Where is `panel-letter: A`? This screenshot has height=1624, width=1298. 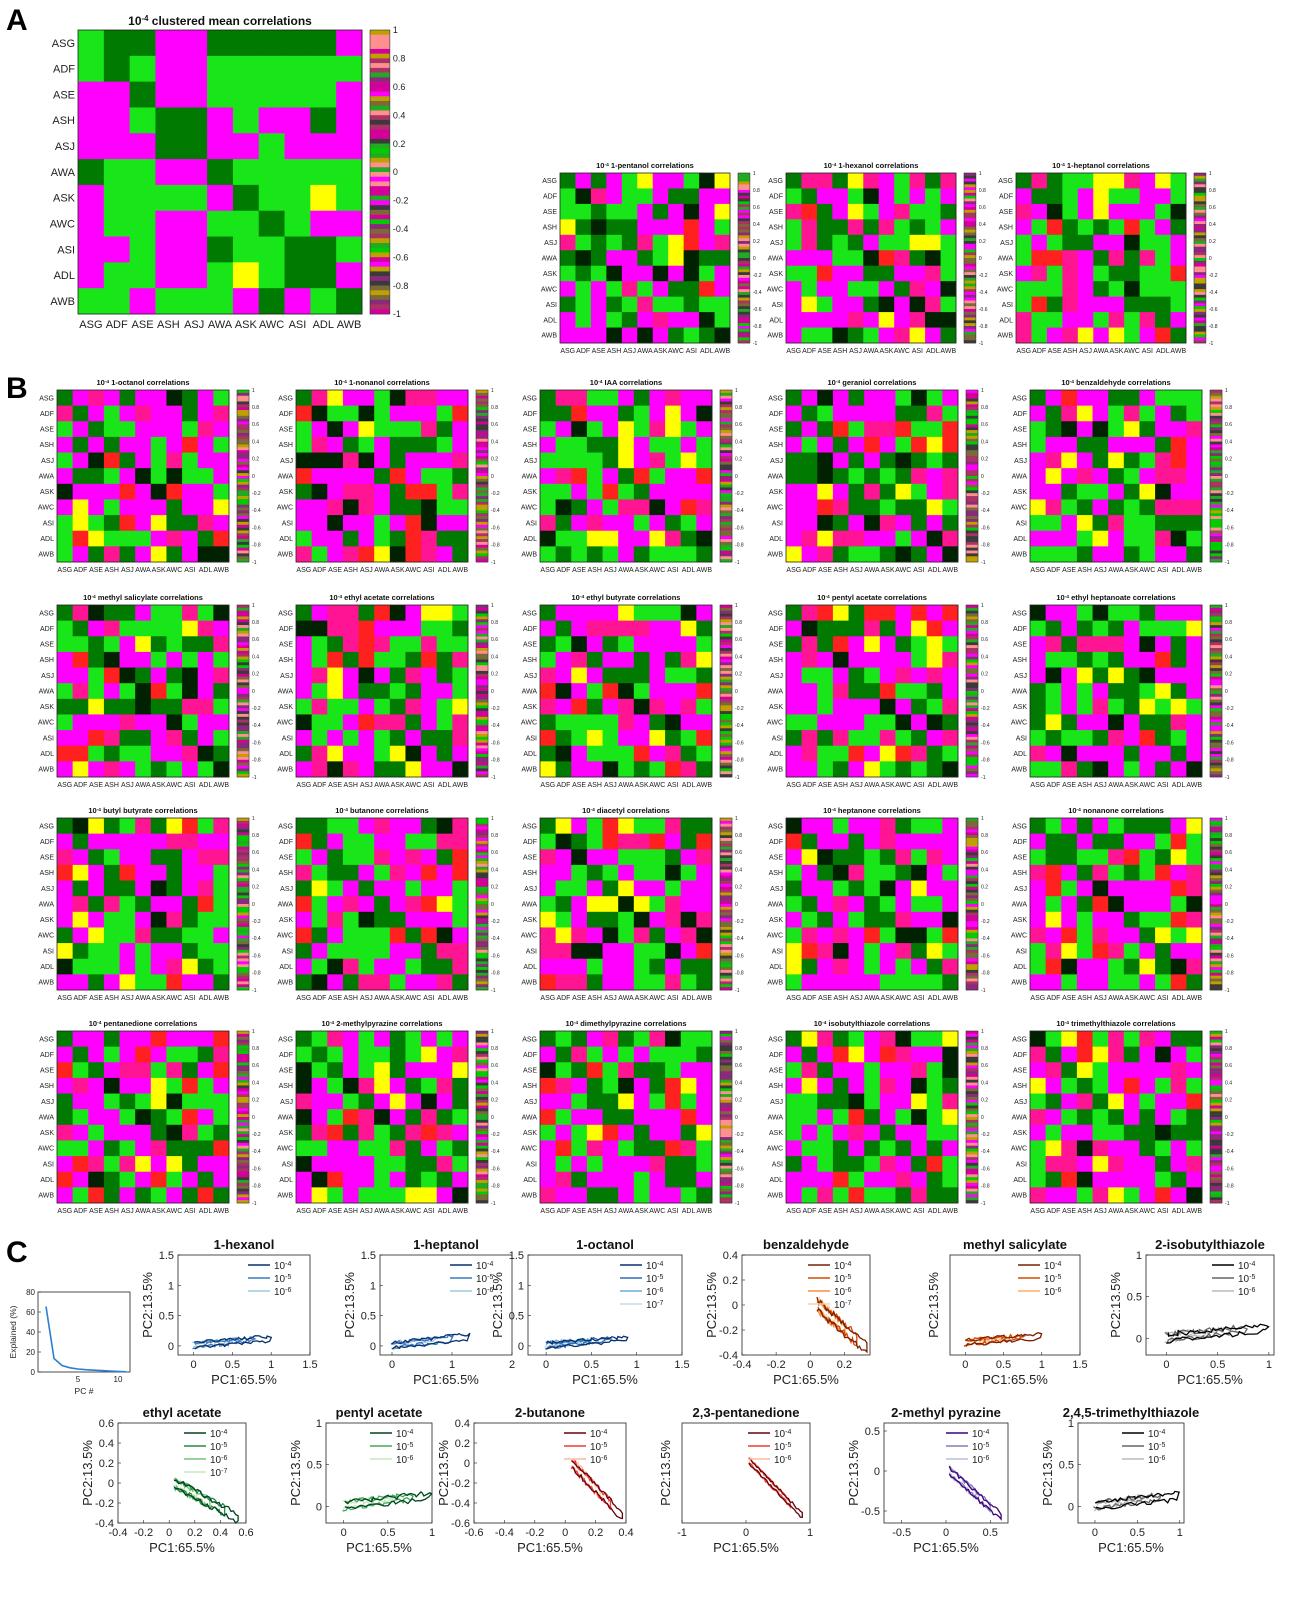 panel-letter: A is located at coordinates (17, 20).